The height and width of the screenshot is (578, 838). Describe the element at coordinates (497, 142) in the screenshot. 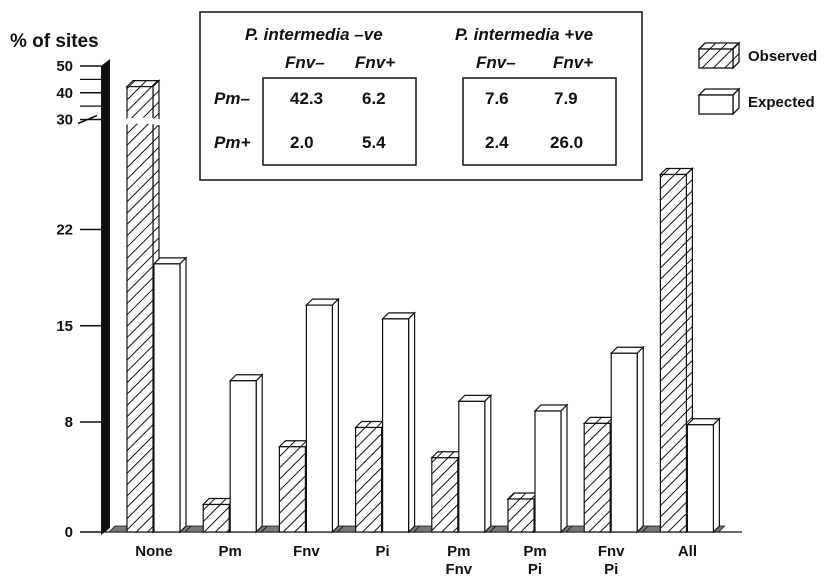

I see `table-cell: 2.4` at that location.